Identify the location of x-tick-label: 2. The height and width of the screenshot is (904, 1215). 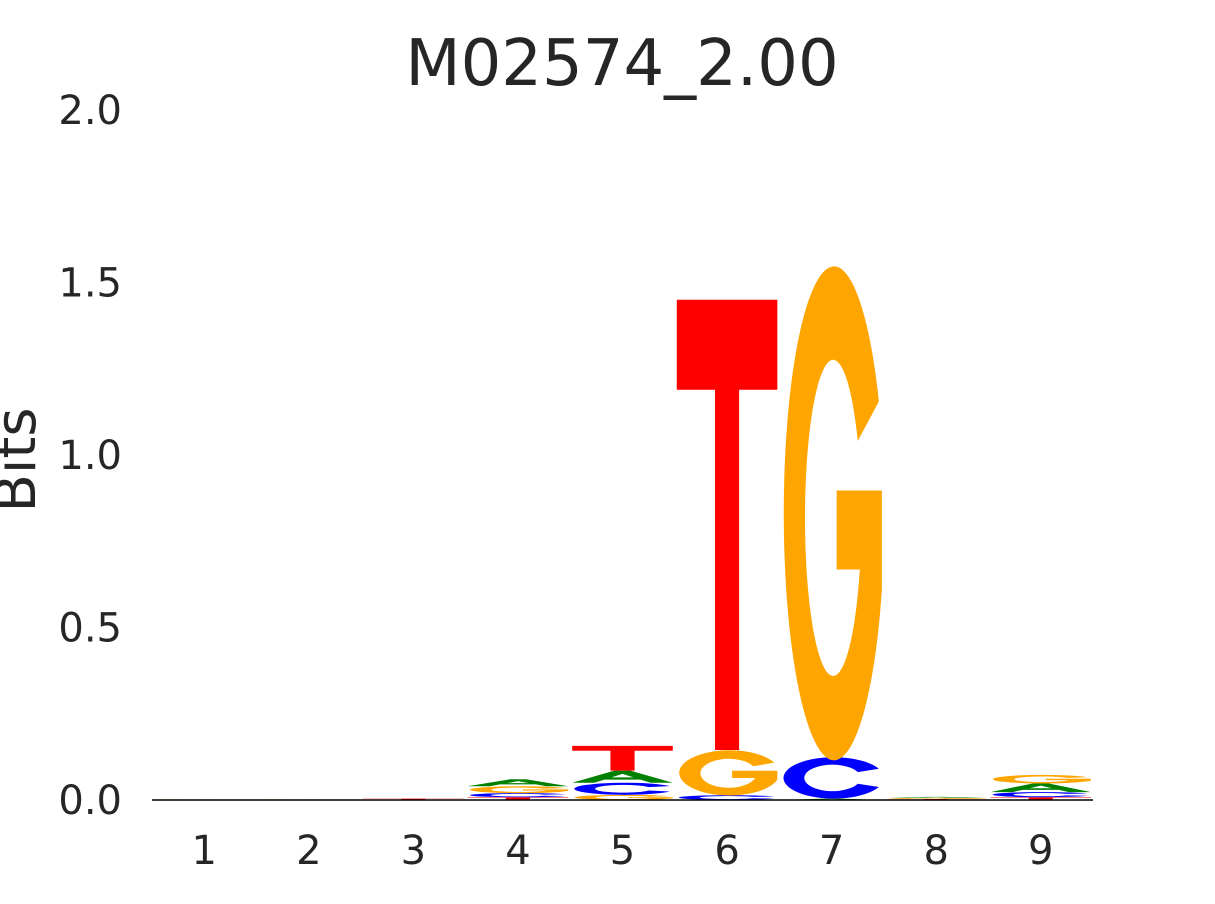
(308, 851).